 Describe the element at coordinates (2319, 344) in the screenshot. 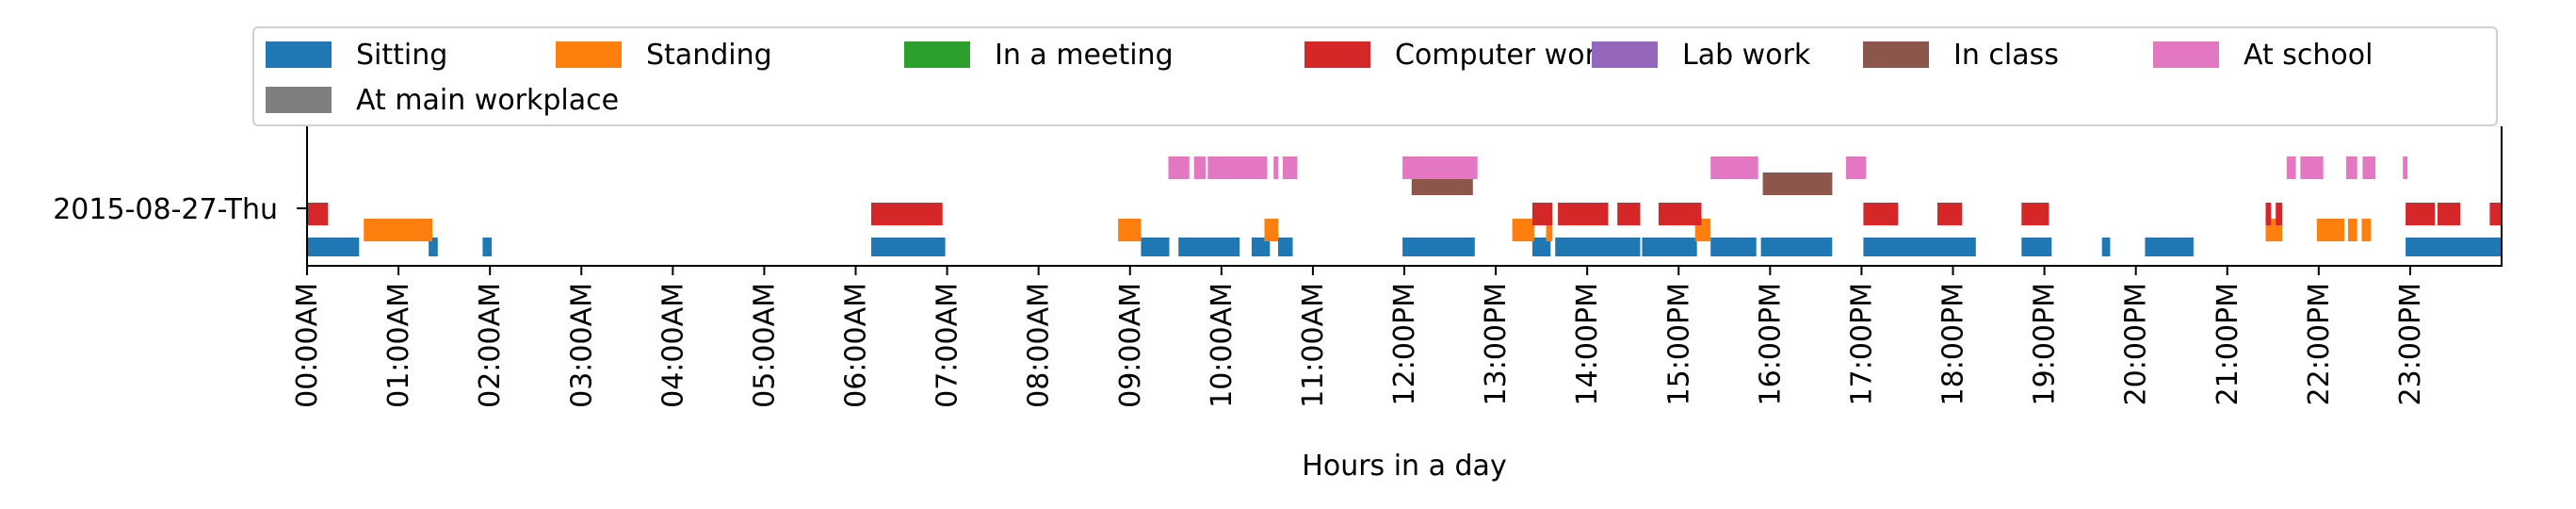

I see `x-tick-label: 22:00PM` at that location.